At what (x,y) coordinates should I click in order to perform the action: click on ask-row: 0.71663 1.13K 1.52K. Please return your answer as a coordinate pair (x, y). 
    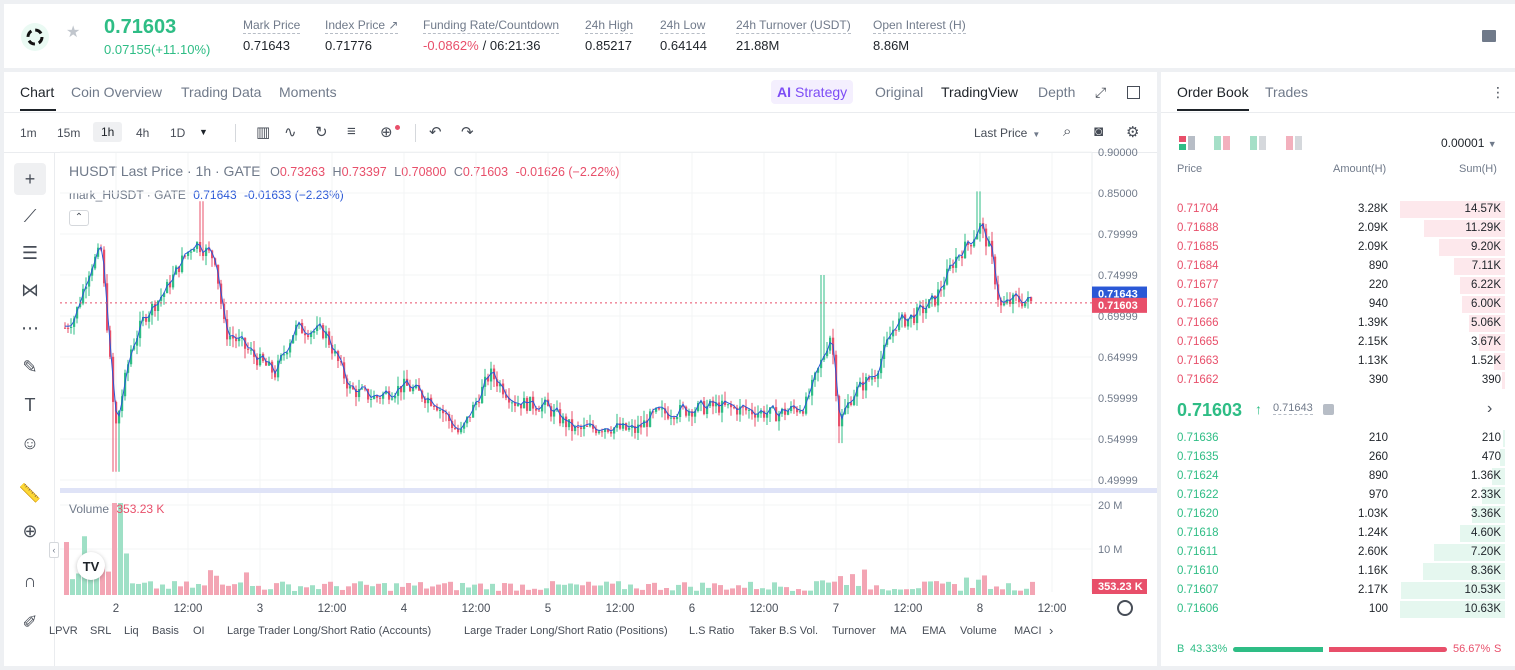
    Looking at the image, I should click on (1338, 361).